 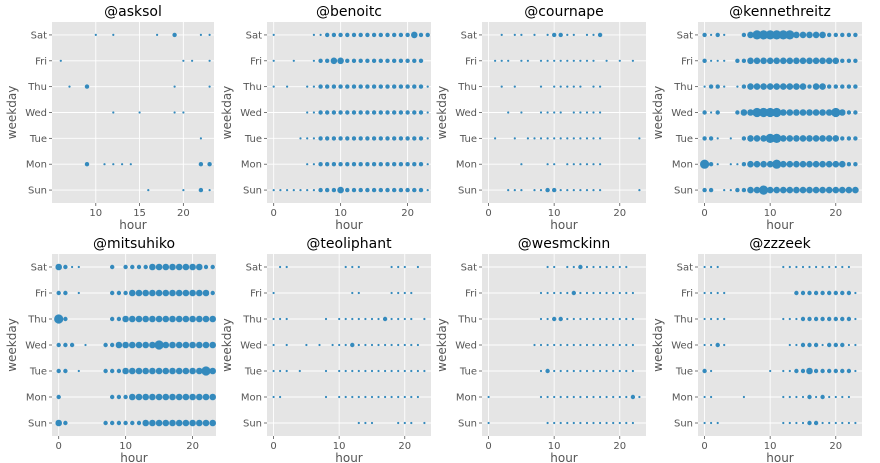 What do you see at coordinates (468, 372) in the screenshot?
I see `y-tick-label: Tue` at bounding box center [468, 372].